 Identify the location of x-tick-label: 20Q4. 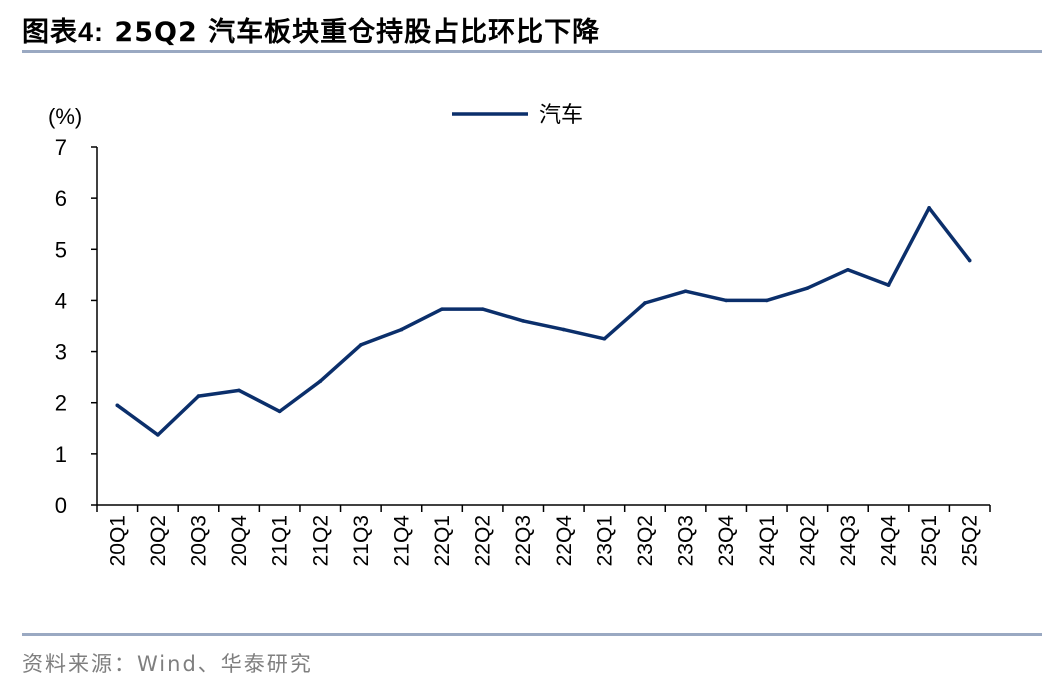
(239, 541).